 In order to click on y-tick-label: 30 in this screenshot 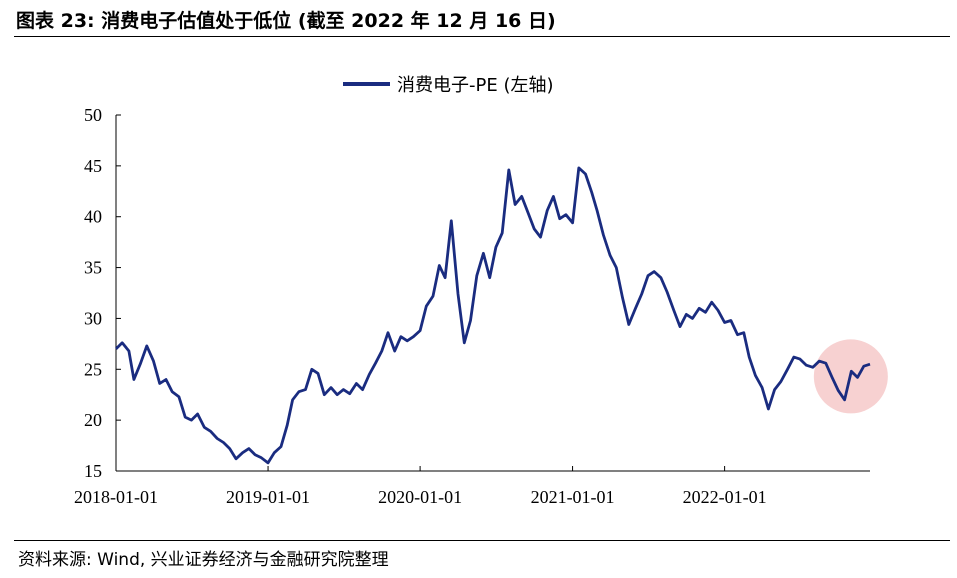, I will do `click(93, 318)`.